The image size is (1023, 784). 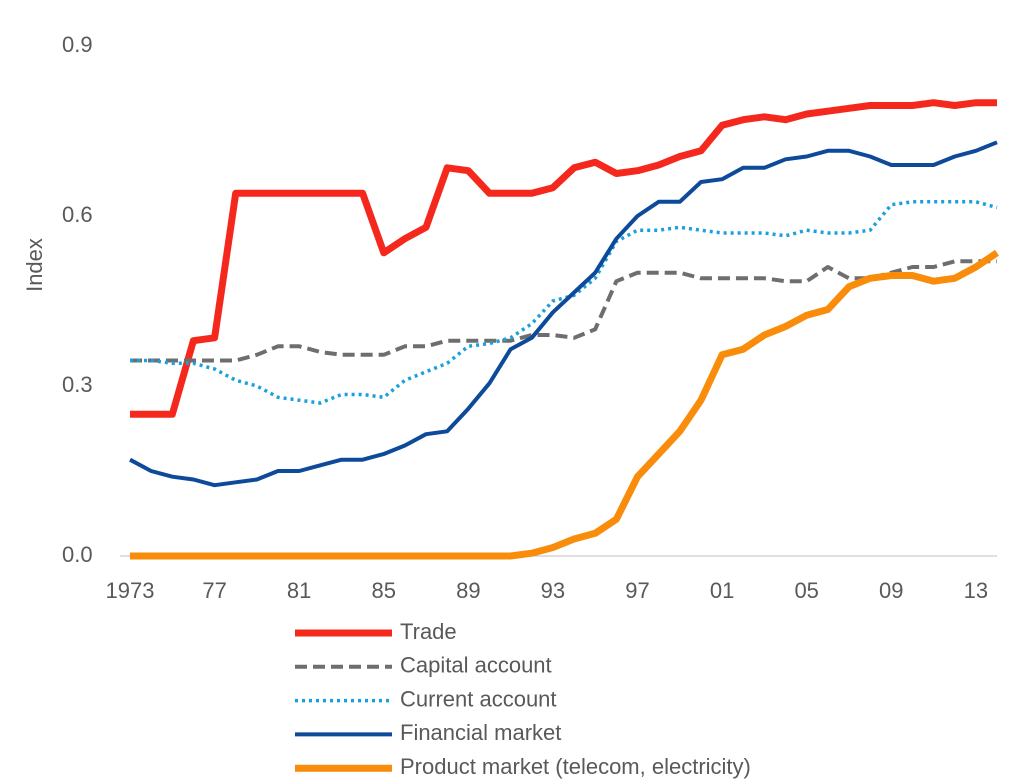 What do you see at coordinates (637, 590) in the screenshot?
I see `x-tick-label: 97` at bounding box center [637, 590].